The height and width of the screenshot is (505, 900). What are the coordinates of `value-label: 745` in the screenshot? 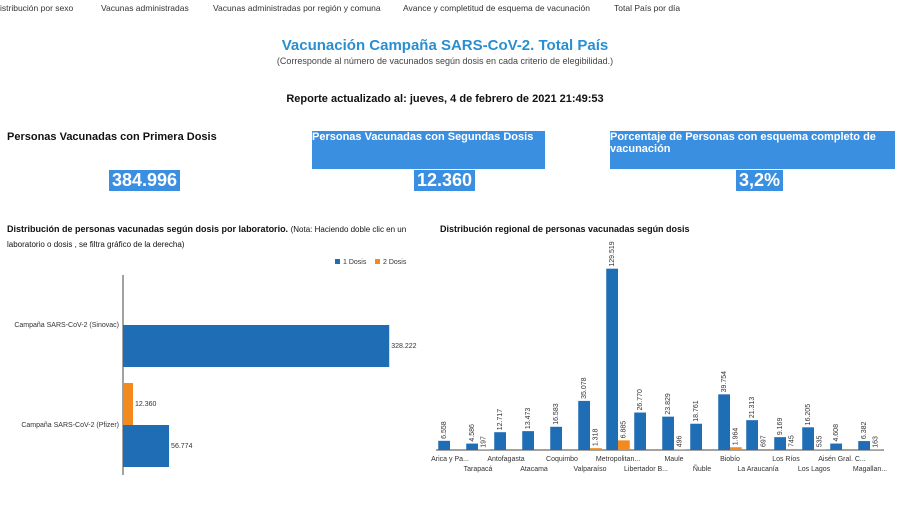 It's located at (792, 441).